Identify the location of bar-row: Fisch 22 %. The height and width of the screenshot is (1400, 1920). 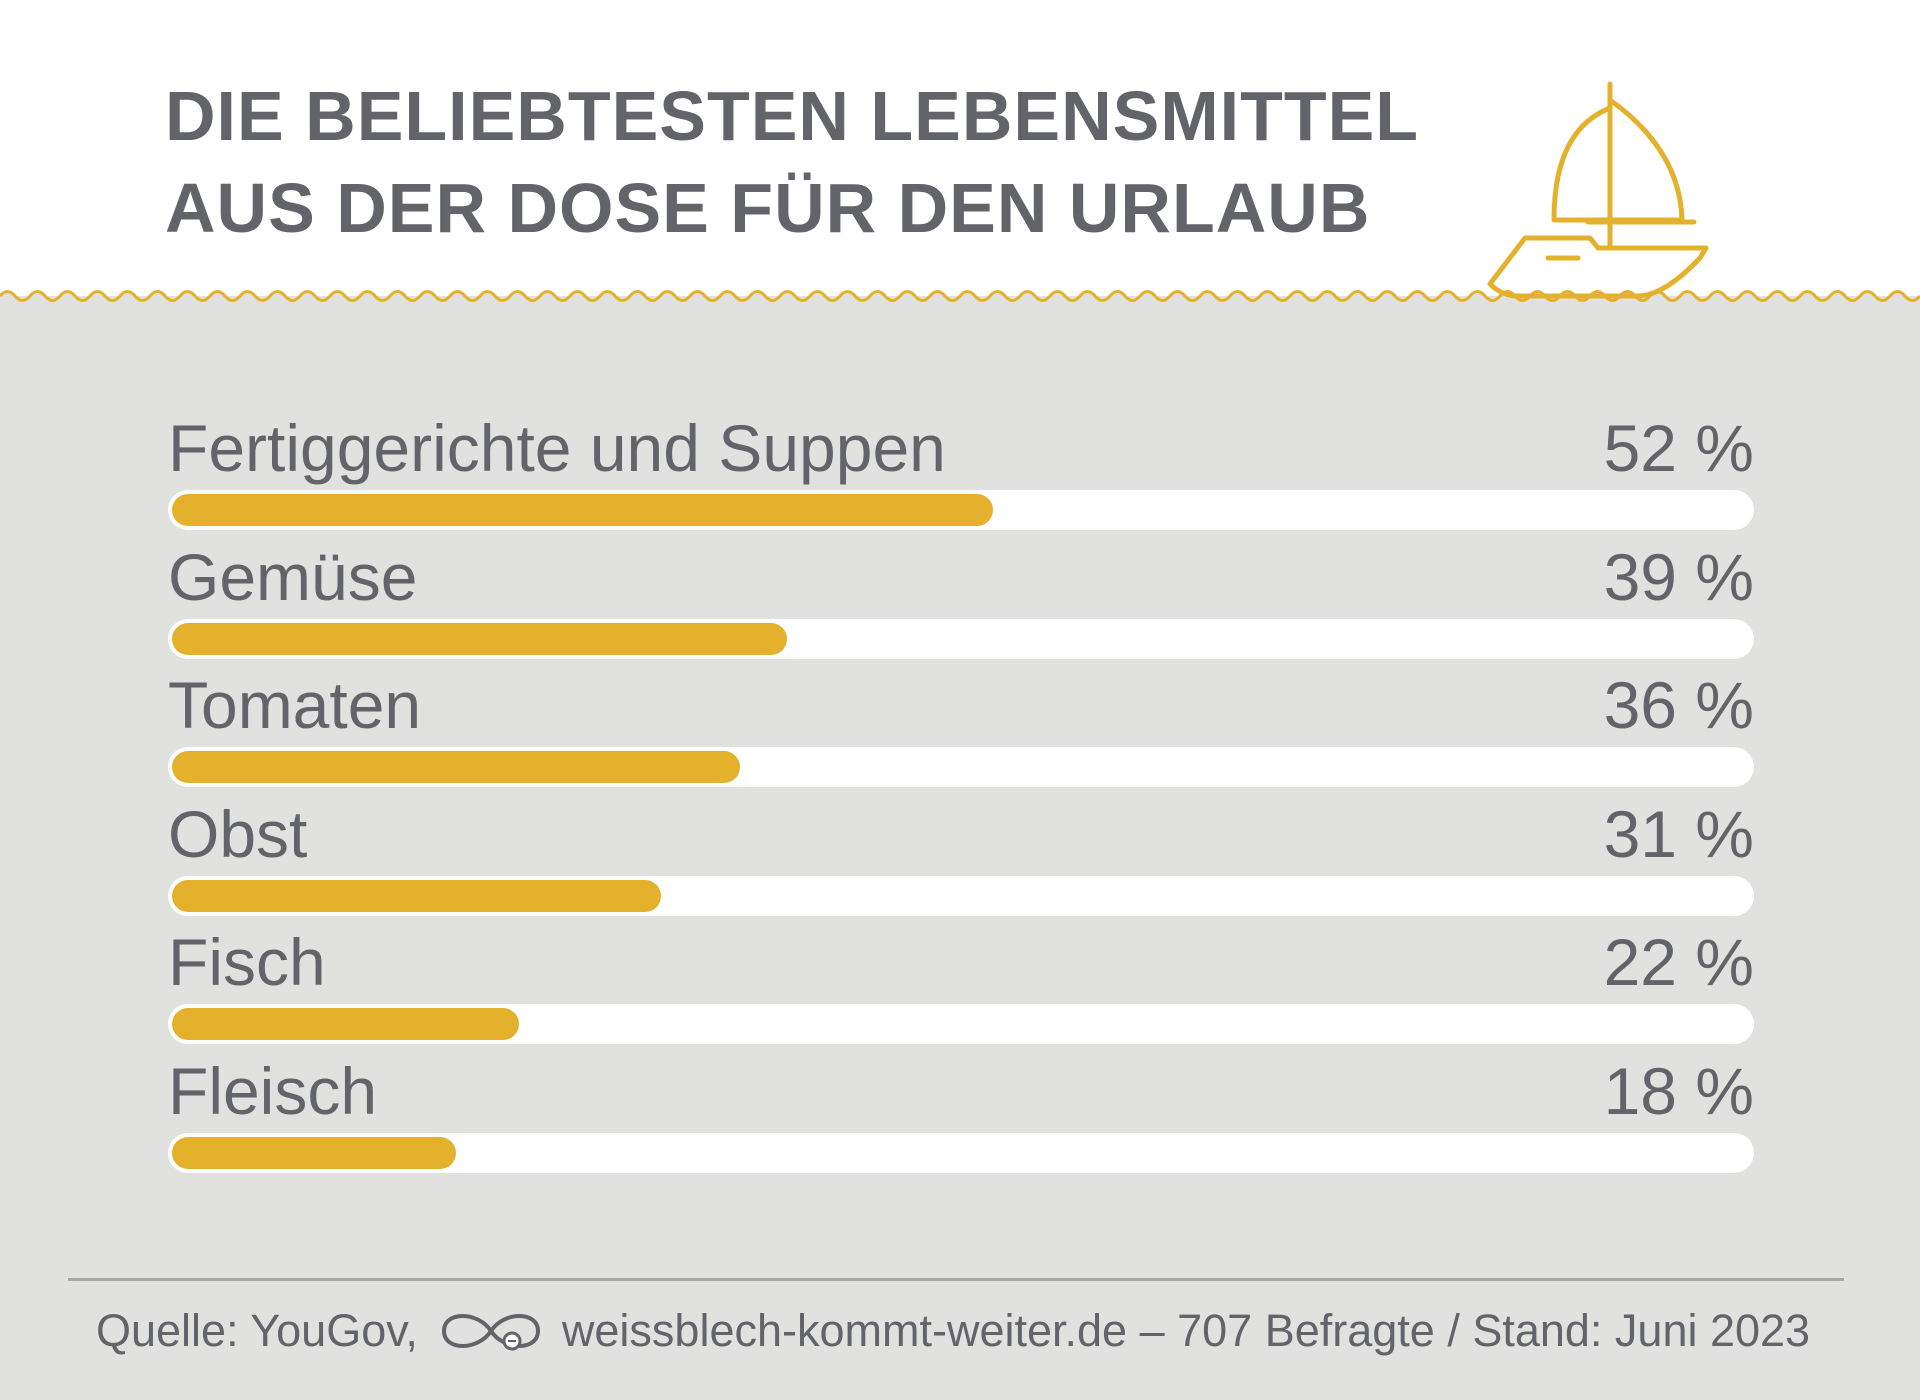
(961, 984).